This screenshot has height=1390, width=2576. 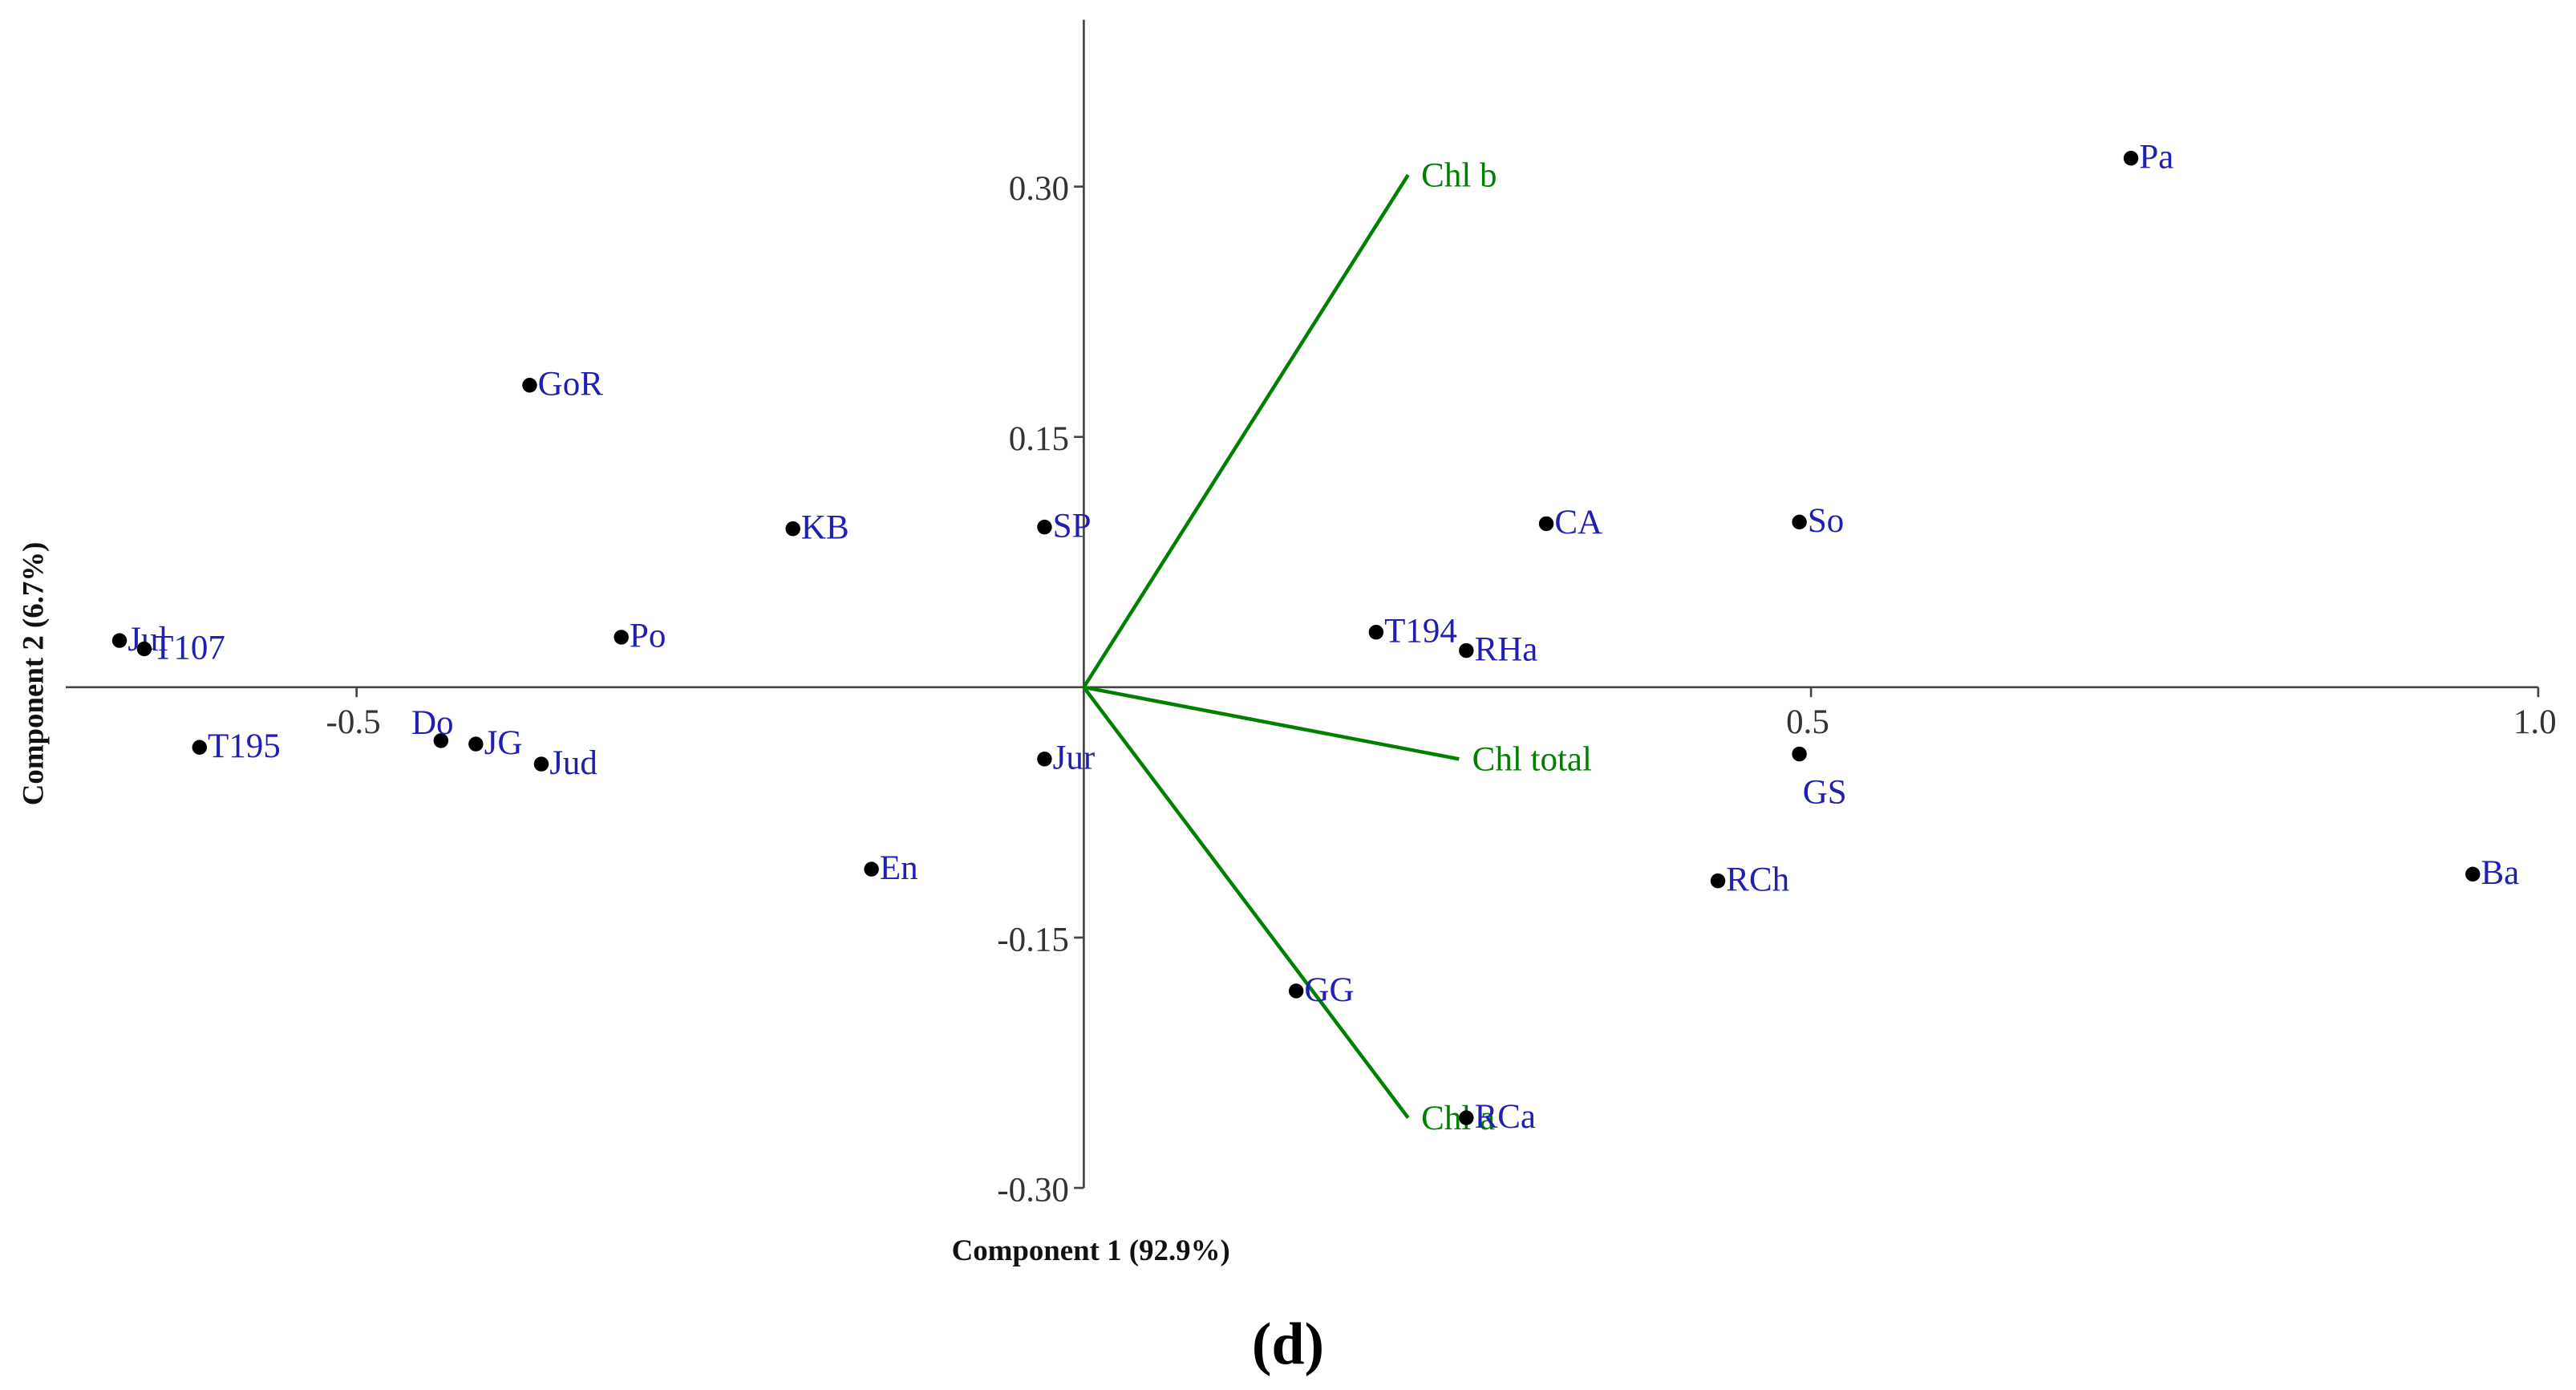 What do you see at coordinates (571, 385) in the screenshot?
I see `point-label: GoR` at bounding box center [571, 385].